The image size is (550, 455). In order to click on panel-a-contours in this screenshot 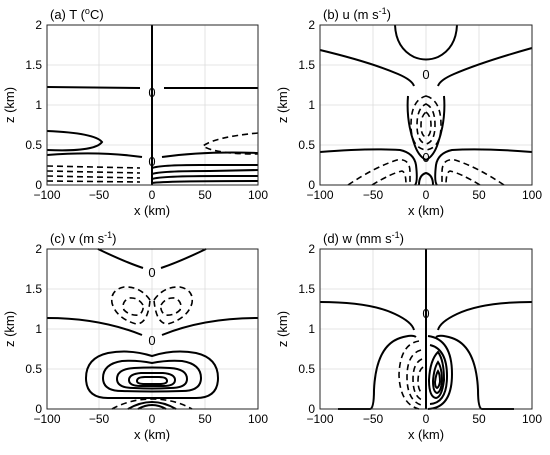, I will do `click(152, 105)`.